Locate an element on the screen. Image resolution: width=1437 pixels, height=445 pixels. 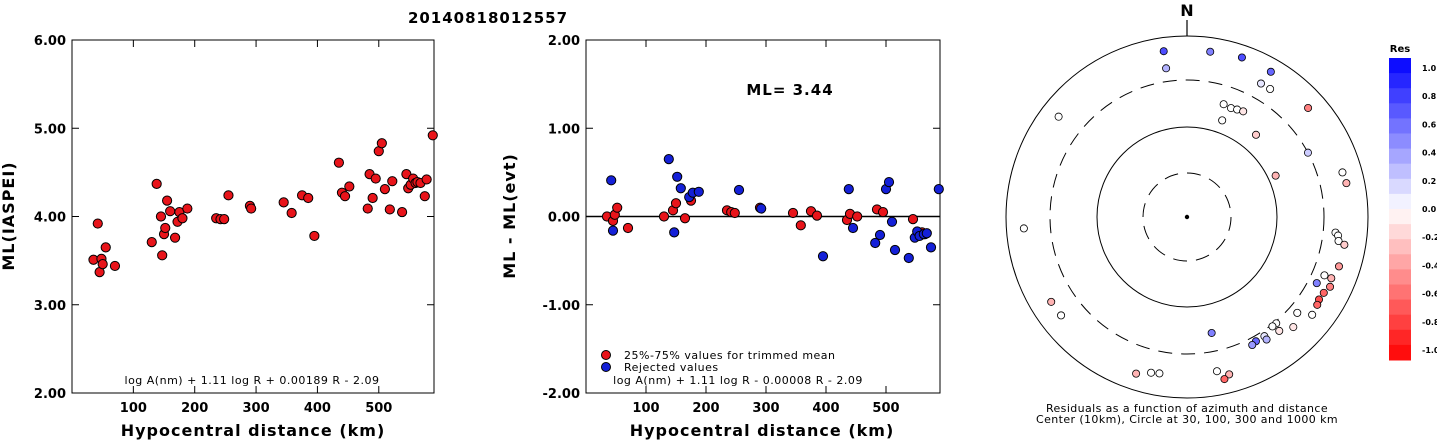
x-tick-label: 200 is located at coordinates (194, 408).